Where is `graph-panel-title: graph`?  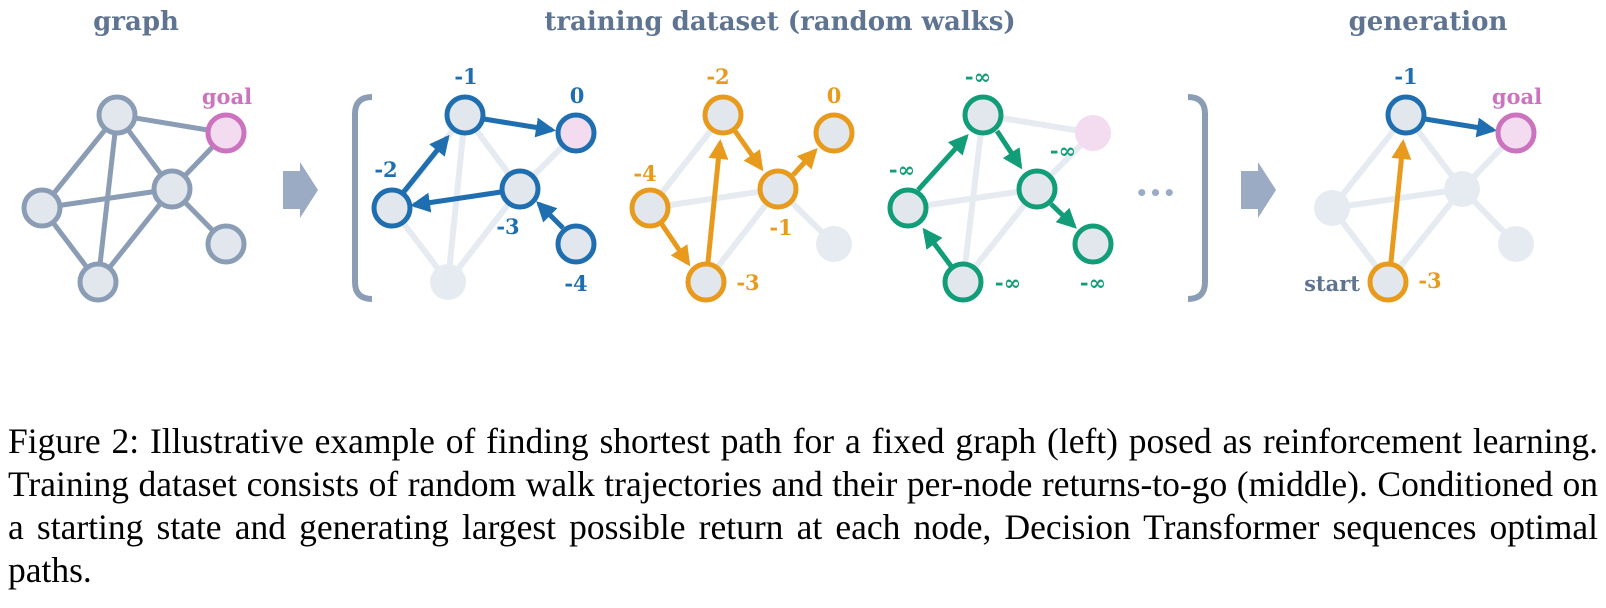
graph-panel-title: graph is located at coordinates (136, 22).